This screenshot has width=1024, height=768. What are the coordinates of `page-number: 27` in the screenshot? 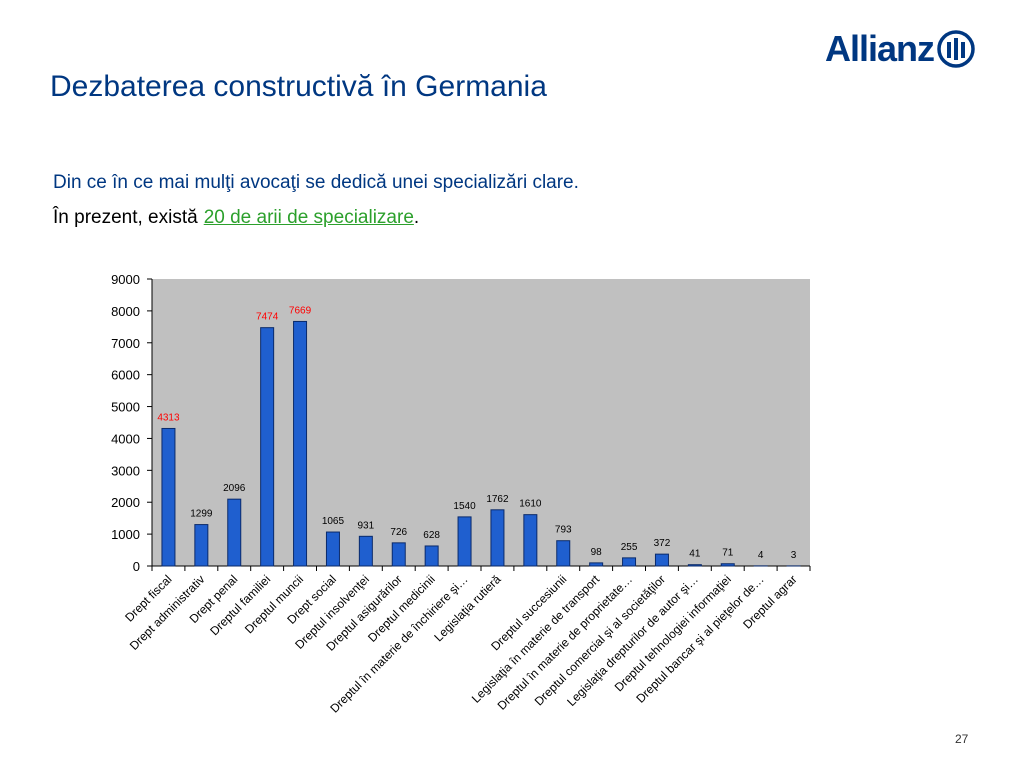 It's located at (962, 739).